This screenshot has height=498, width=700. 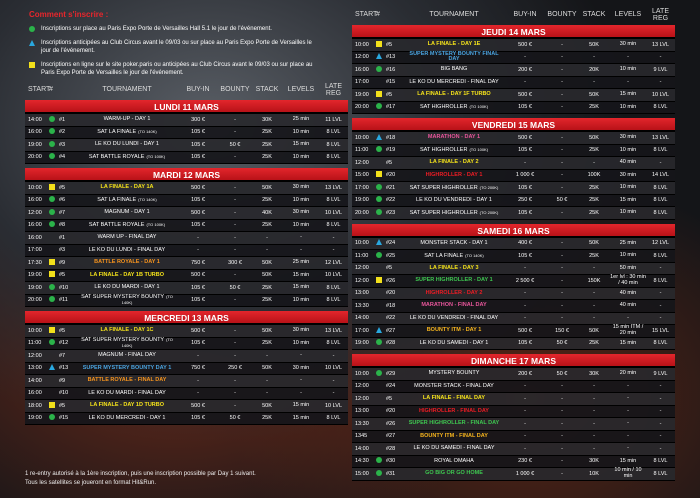 What do you see at coordinates (39, 89) in the screenshot?
I see `column-header: START` at bounding box center [39, 89].